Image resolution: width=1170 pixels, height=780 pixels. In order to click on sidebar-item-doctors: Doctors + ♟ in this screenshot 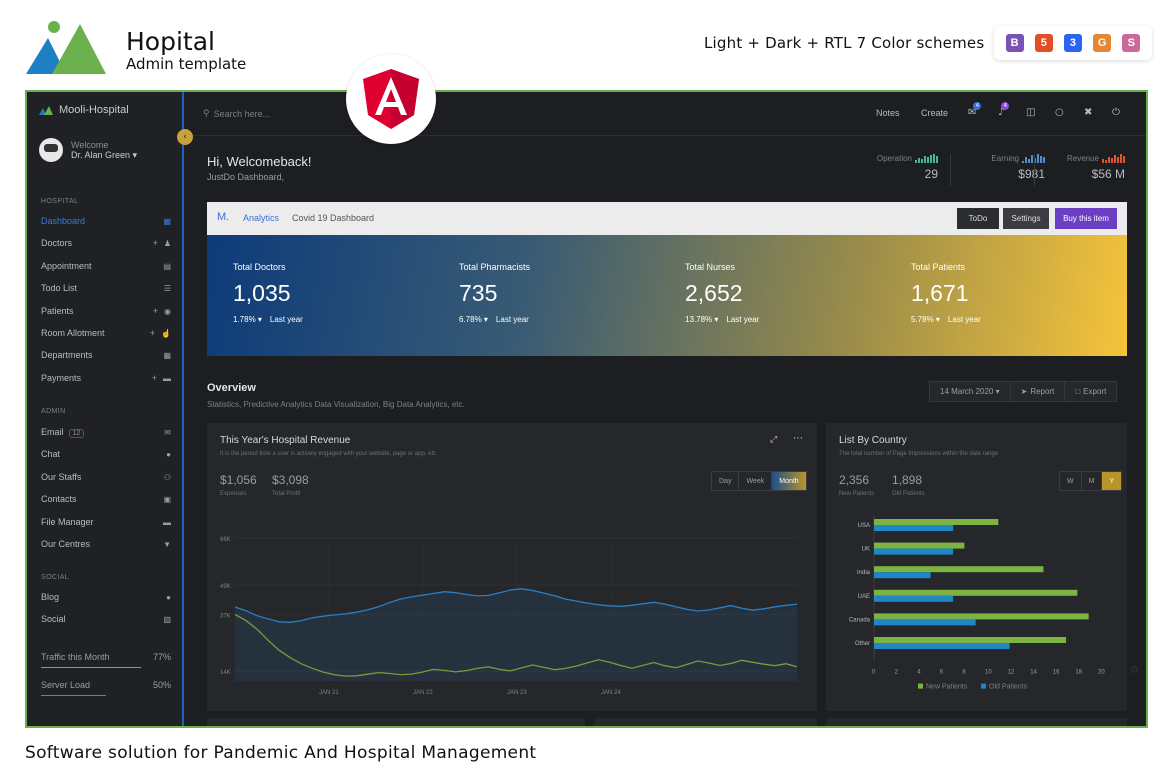, I will do `click(106, 243)`.